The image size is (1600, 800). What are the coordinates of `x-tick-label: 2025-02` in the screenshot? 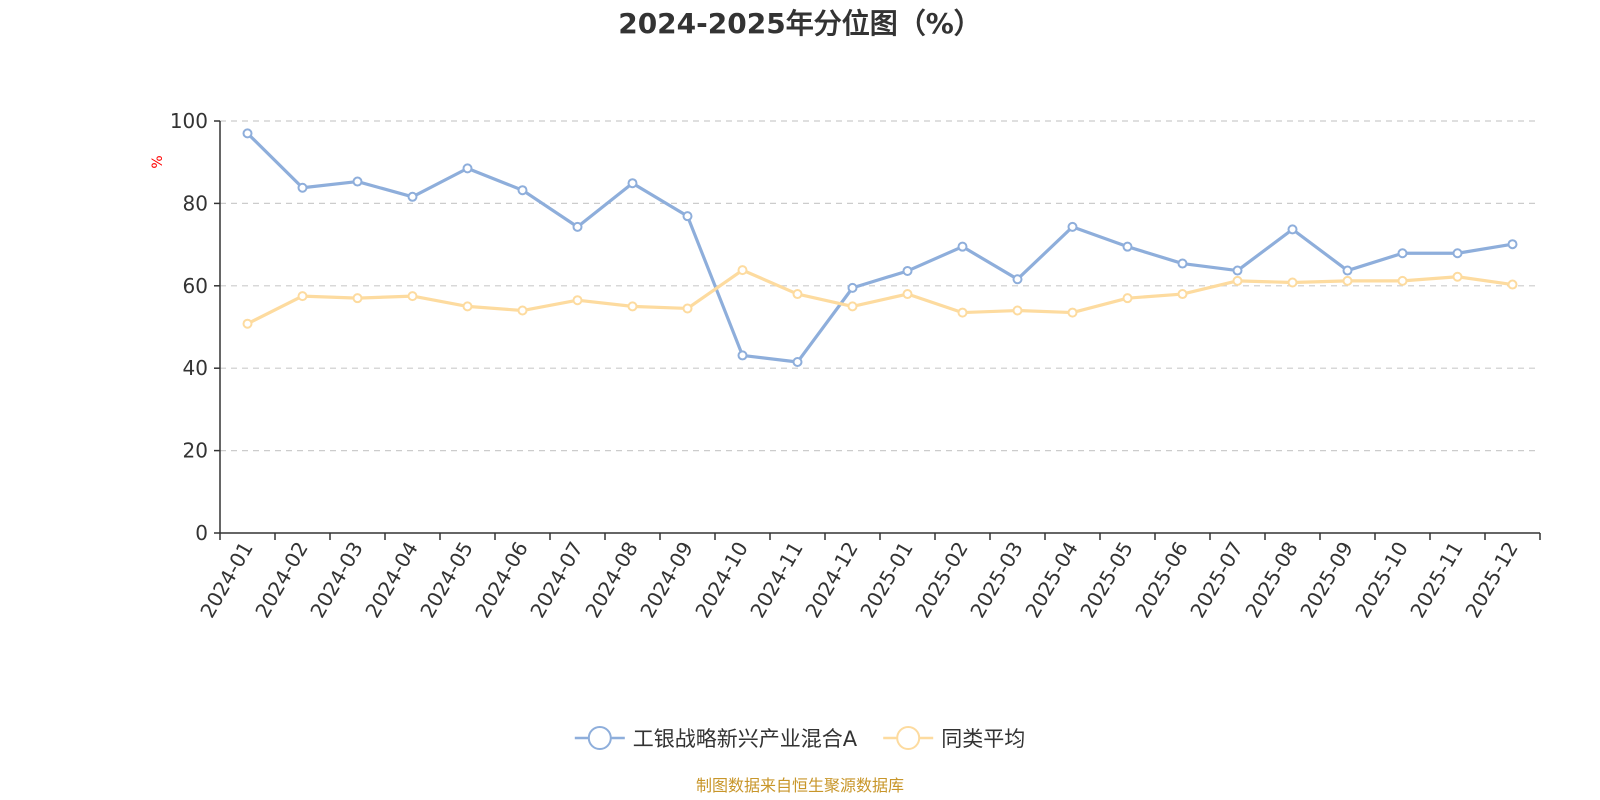 It's located at (941, 580).